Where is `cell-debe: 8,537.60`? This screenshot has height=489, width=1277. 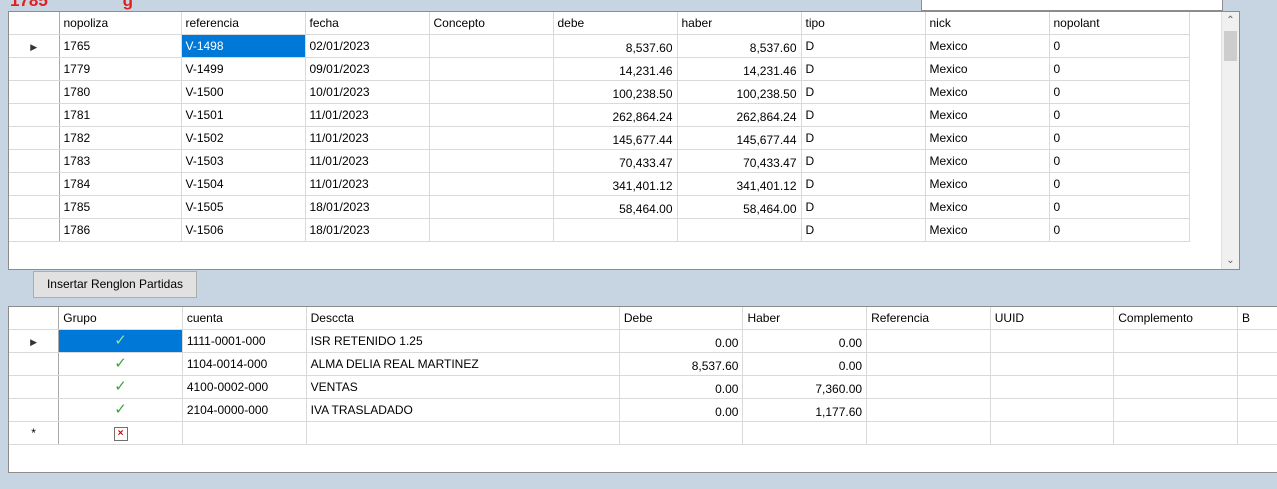 cell-debe: 8,537.60 is located at coordinates (681, 364).